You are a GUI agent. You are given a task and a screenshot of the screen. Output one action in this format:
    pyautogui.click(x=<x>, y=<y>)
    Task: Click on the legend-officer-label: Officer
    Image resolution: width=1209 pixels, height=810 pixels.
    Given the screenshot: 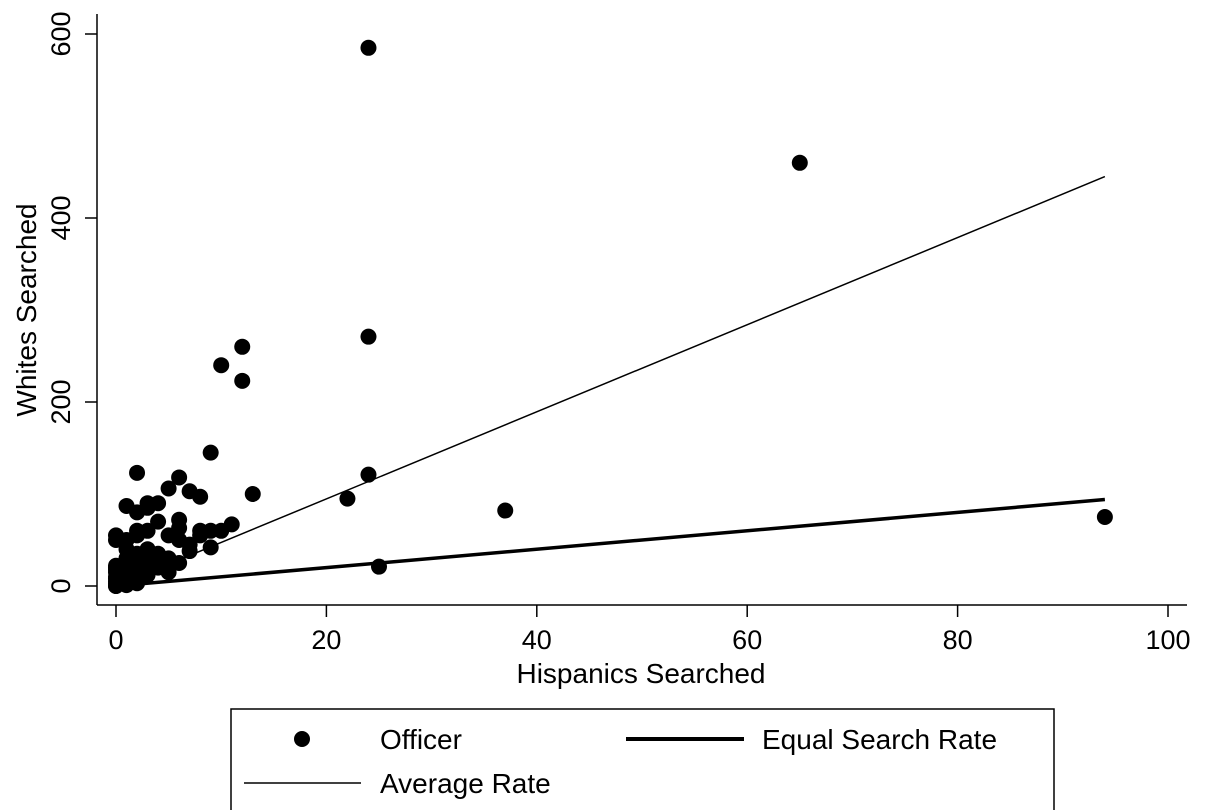 What is the action you would take?
    pyautogui.click(x=421, y=739)
    